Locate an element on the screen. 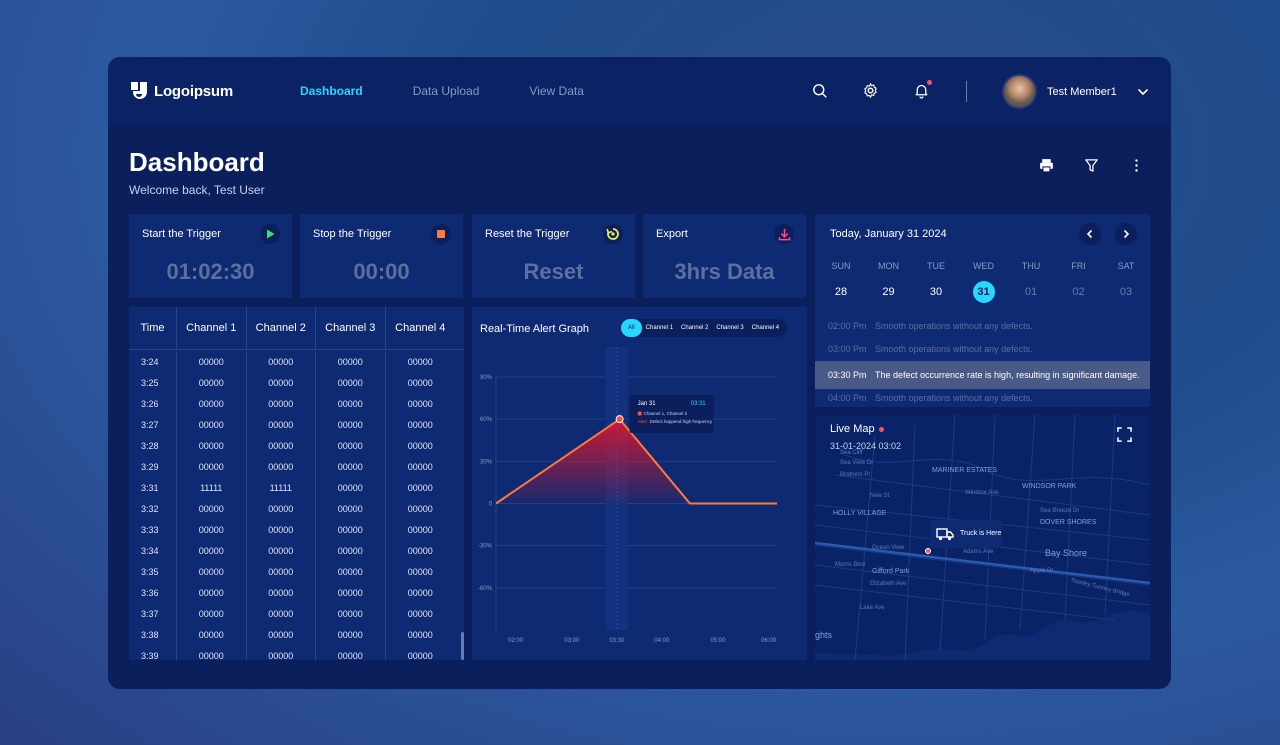  legend-channel-1: Channel 1 is located at coordinates (659, 328).